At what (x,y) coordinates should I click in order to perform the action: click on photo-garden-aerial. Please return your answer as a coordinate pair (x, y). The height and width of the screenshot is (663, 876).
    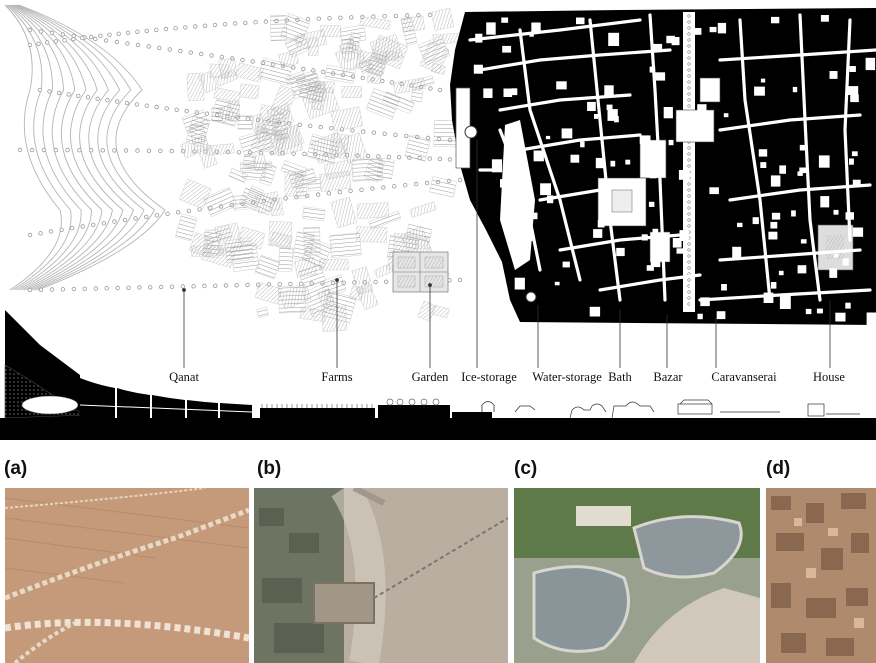
    Looking at the image, I should click on (381, 575).